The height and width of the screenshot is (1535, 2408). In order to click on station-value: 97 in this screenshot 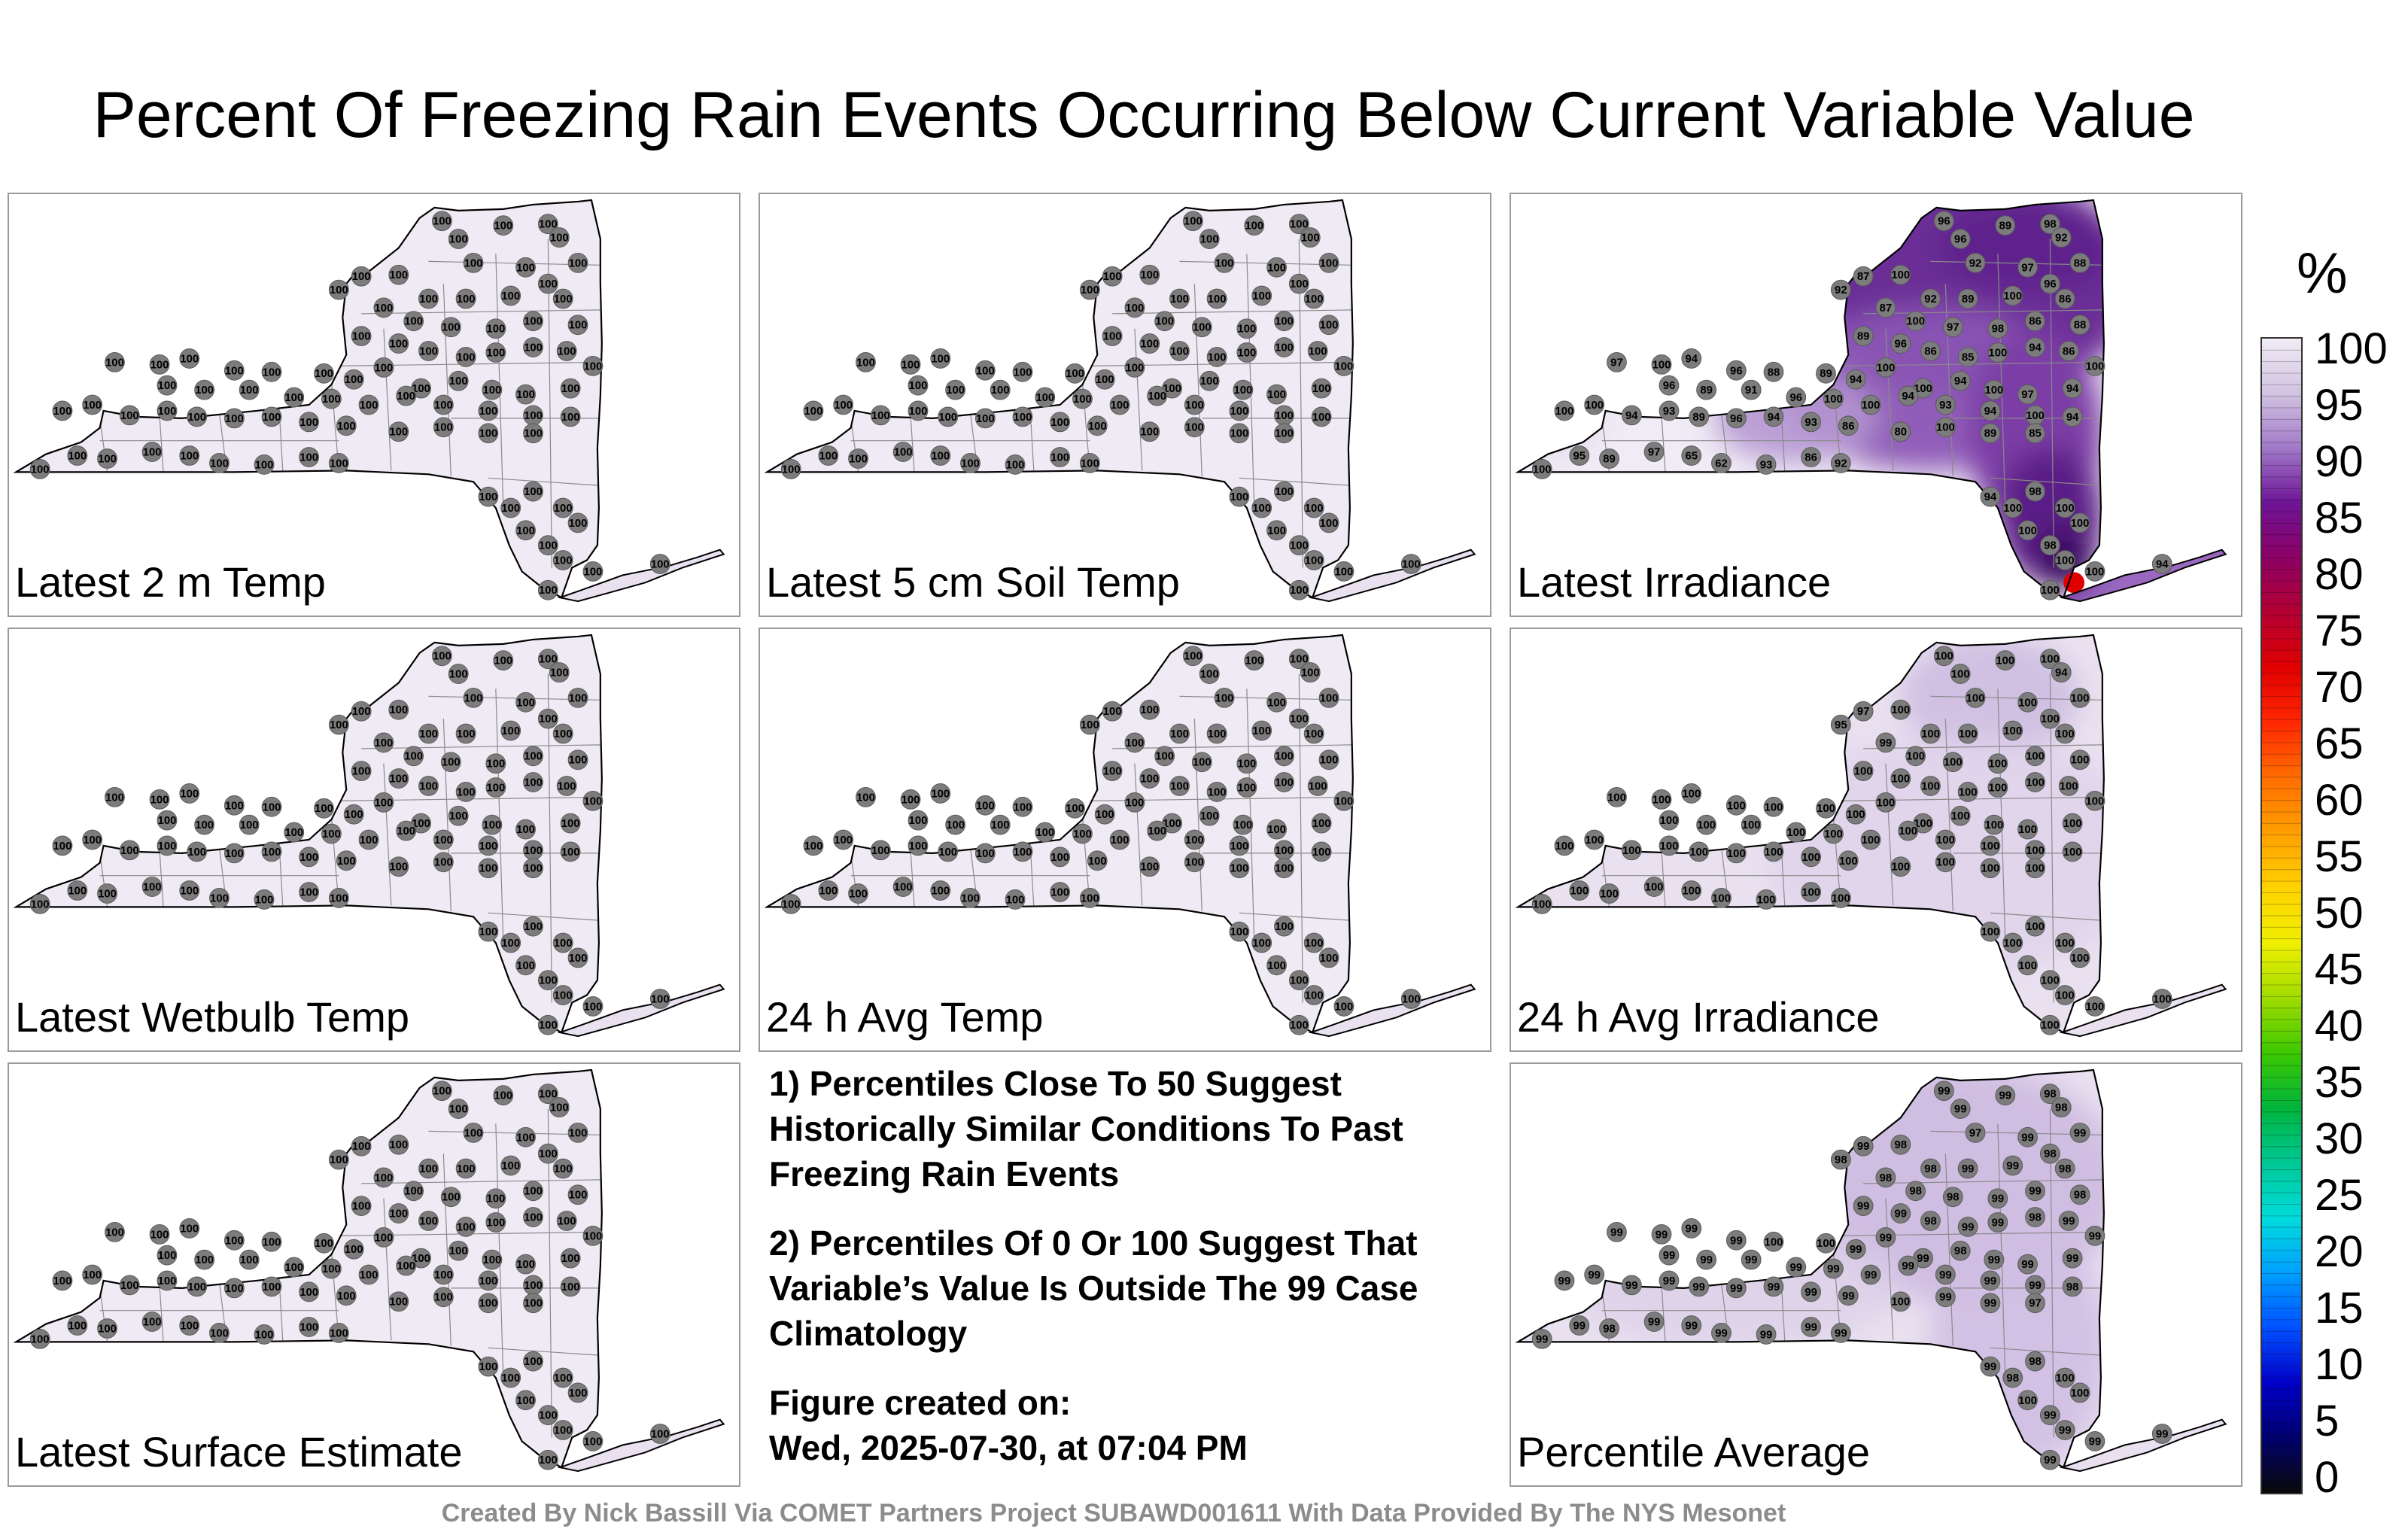, I will do `click(1654, 453)`.